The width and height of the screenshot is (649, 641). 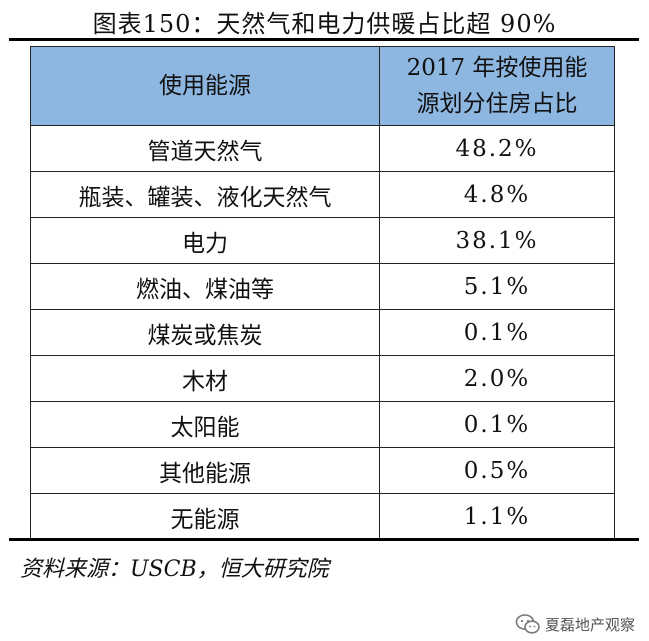 What do you see at coordinates (324, 24) in the screenshot?
I see `figure-title: 图表150：天然气和电力供暖占比超 90%` at bounding box center [324, 24].